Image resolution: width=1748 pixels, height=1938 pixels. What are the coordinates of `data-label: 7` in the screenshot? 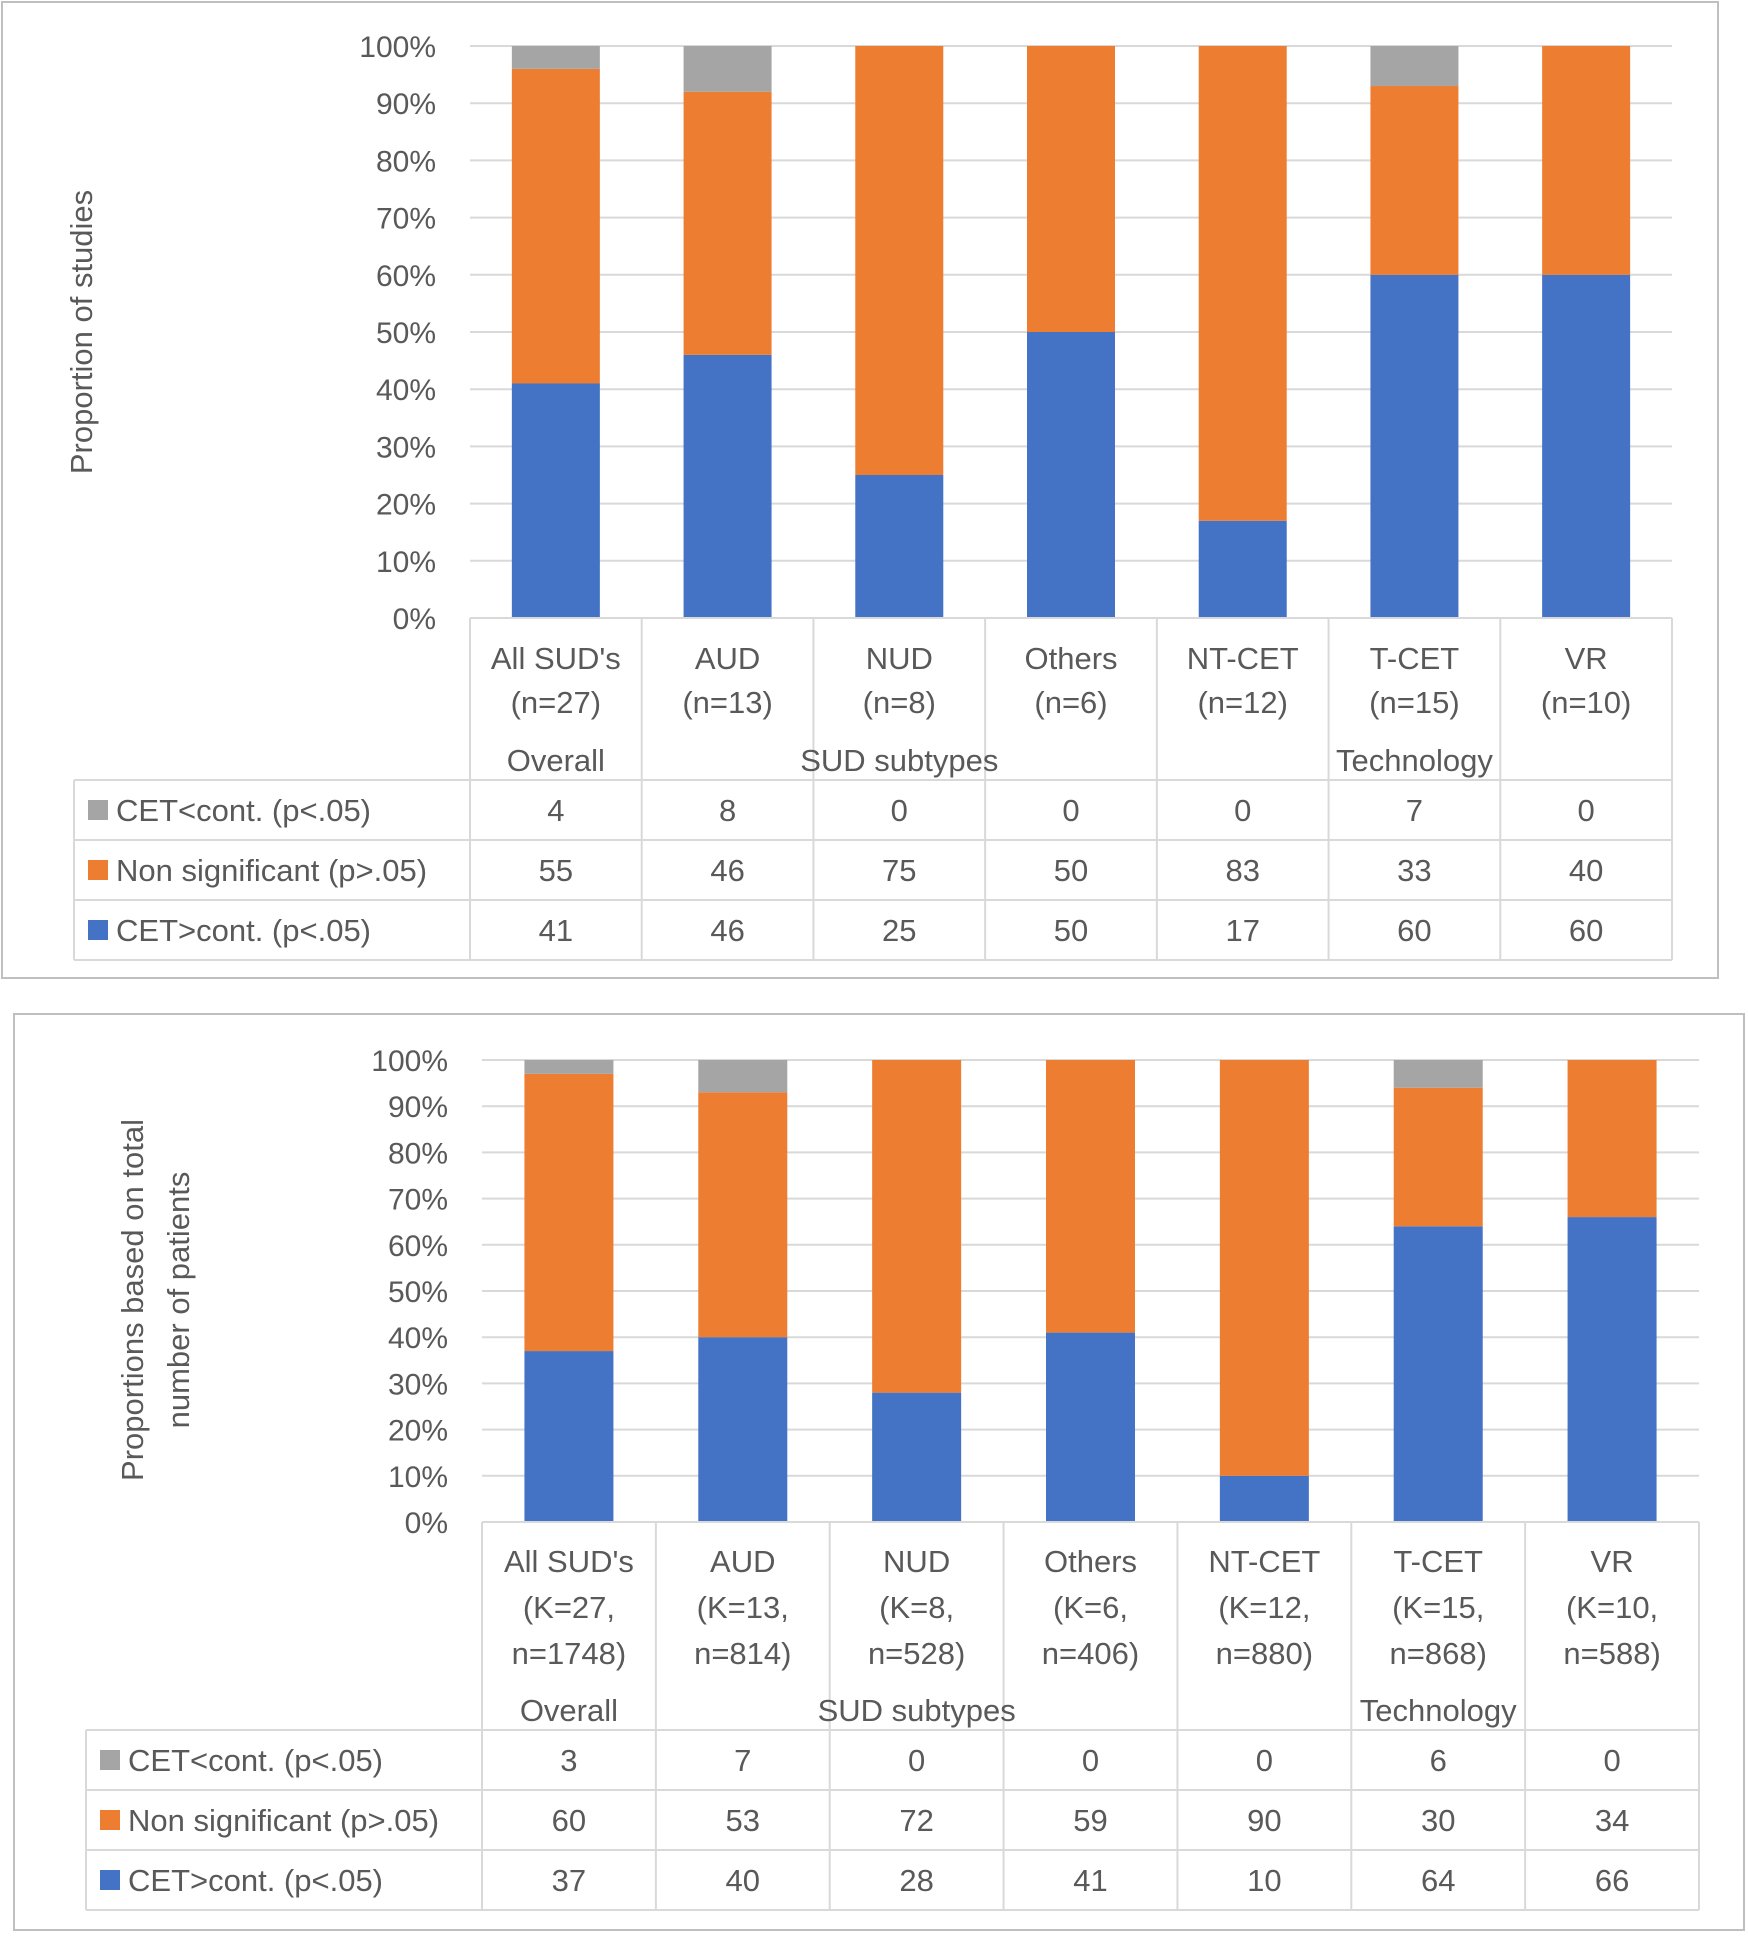 It's located at (742, 1760).